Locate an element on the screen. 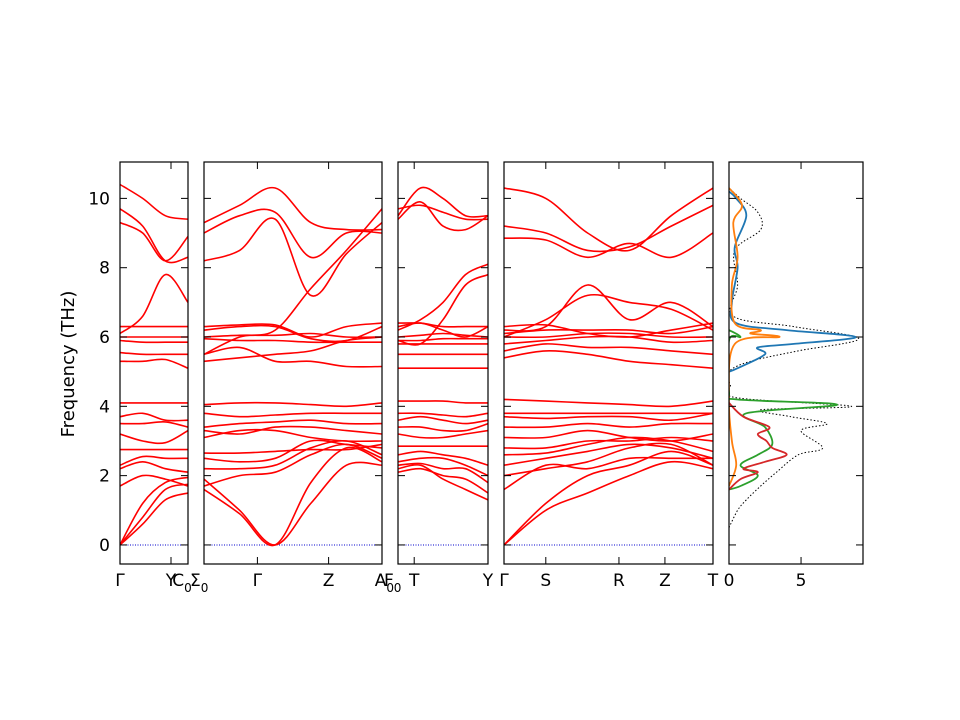 The image size is (960, 720). dos-frame is located at coordinates (796, 363).